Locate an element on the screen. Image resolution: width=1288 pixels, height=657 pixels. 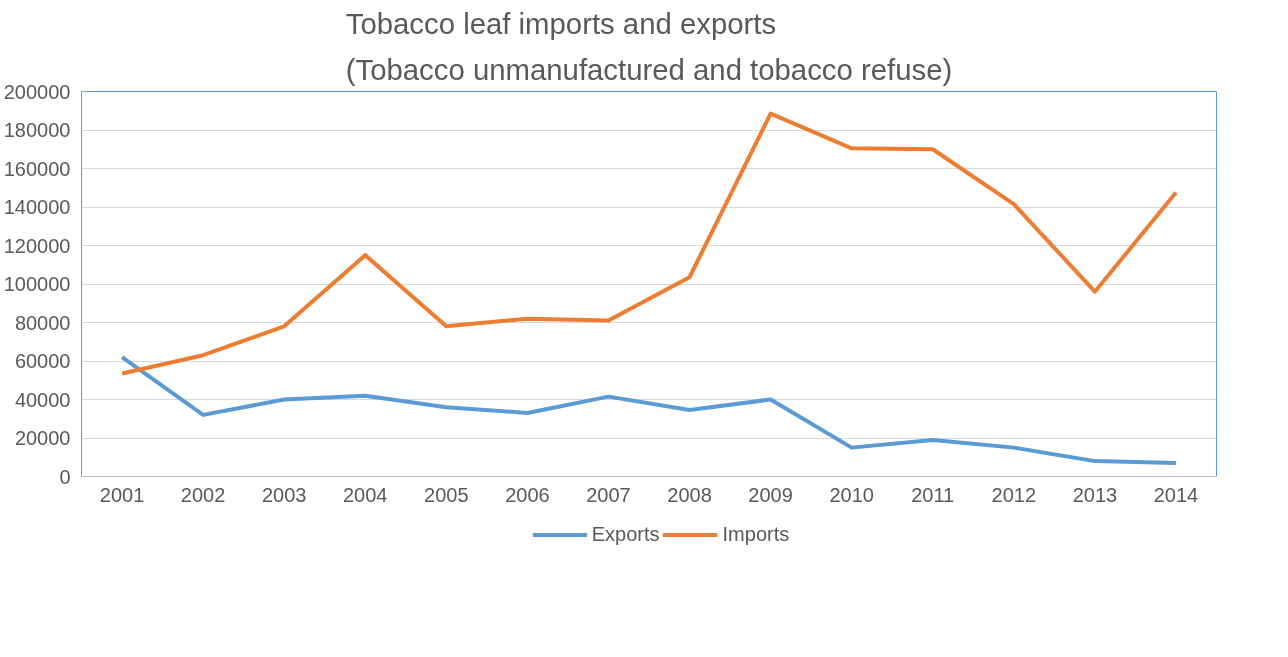
y-tick-label: 40000 is located at coordinates (42, 399).